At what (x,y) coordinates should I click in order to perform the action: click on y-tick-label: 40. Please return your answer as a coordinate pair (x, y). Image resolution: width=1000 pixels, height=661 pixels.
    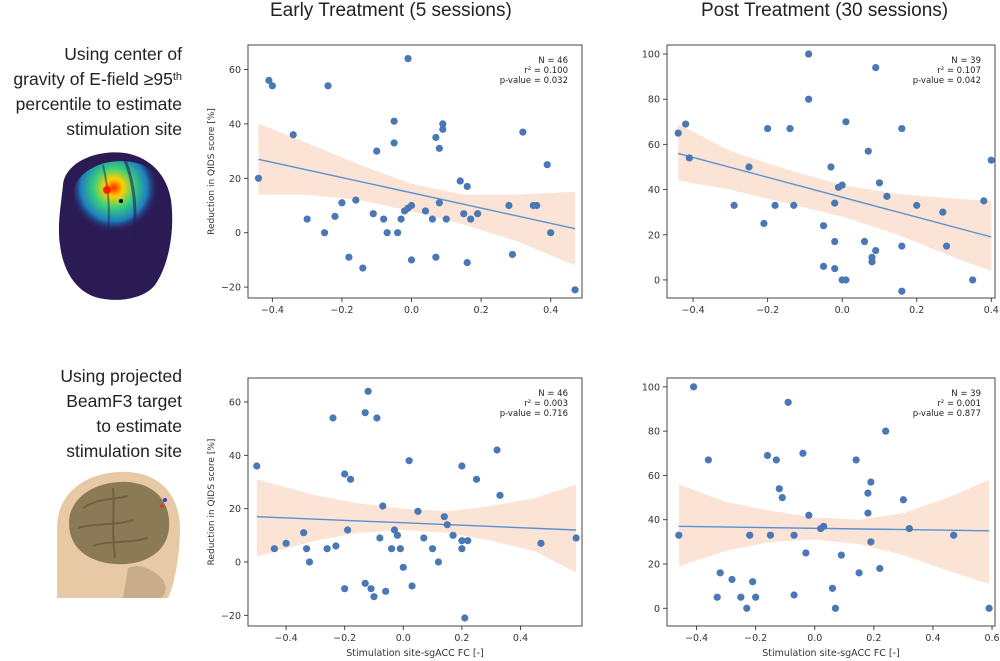
    Looking at the image, I should click on (654, 190).